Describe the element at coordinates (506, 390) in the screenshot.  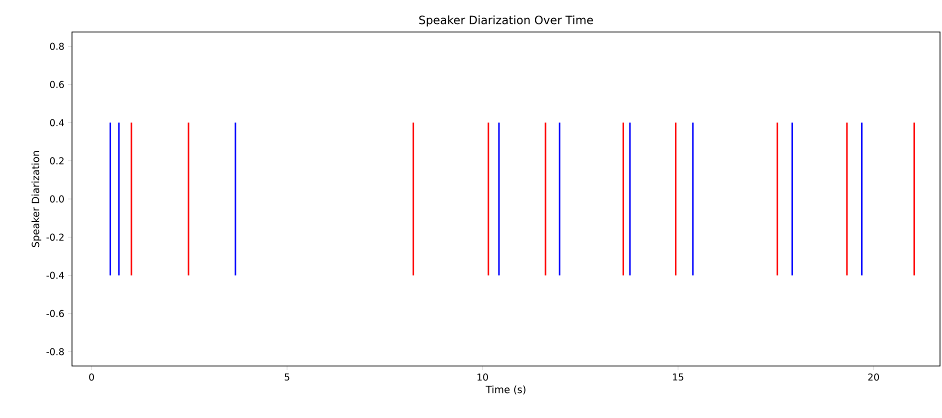
I see `x-axis-title: Time (s)` at that location.